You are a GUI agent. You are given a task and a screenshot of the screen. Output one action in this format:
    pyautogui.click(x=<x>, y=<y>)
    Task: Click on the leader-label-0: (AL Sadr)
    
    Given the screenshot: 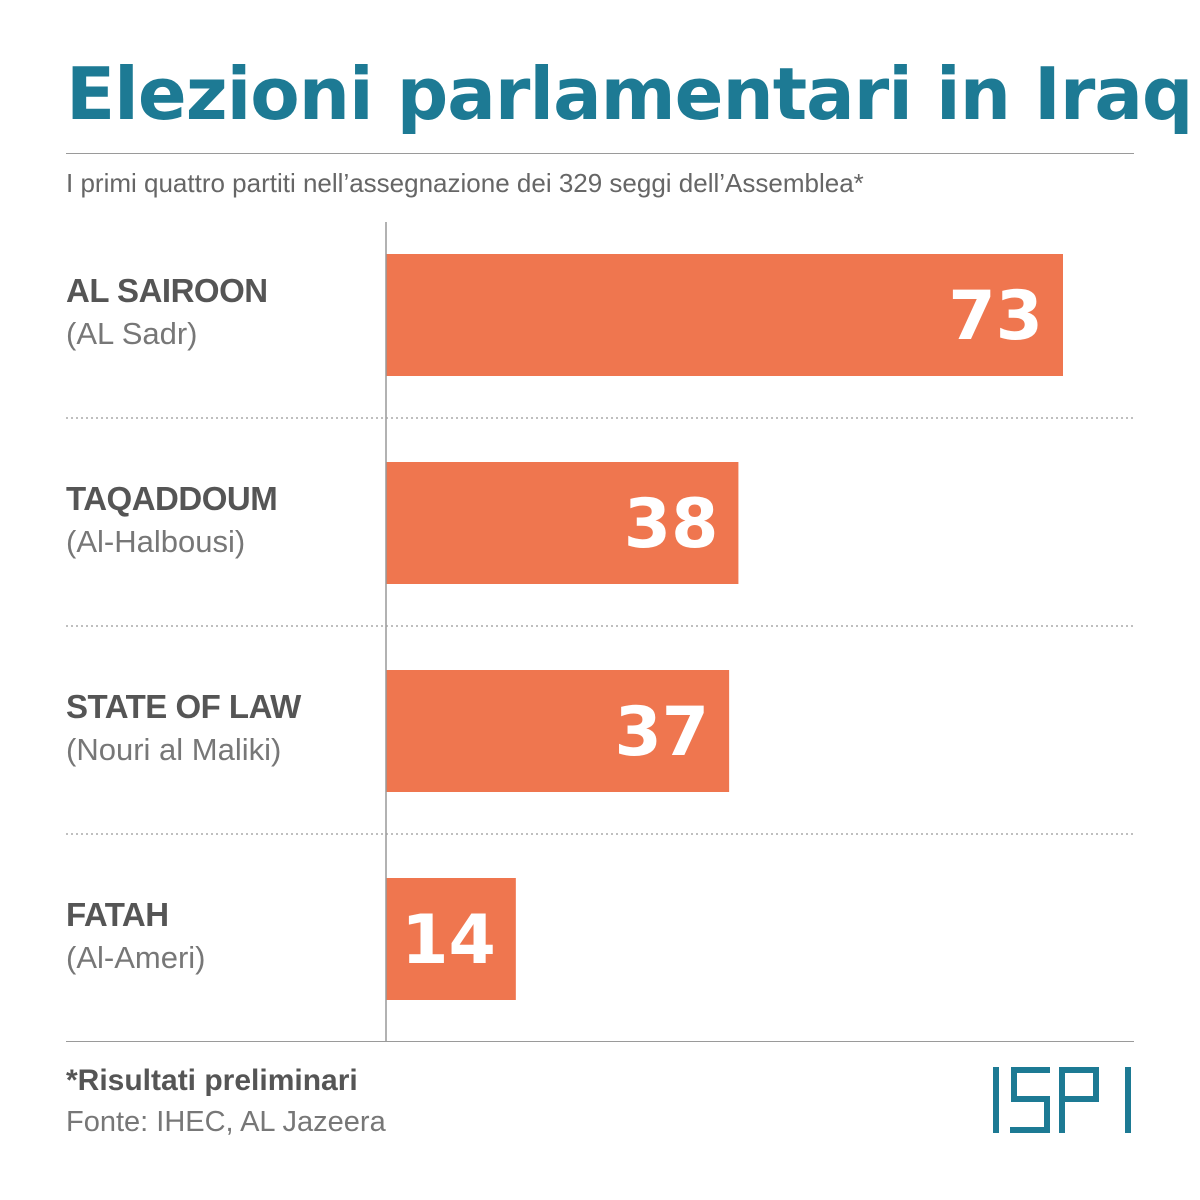 What is the action you would take?
    pyautogui.click(x=132, y=333)
    